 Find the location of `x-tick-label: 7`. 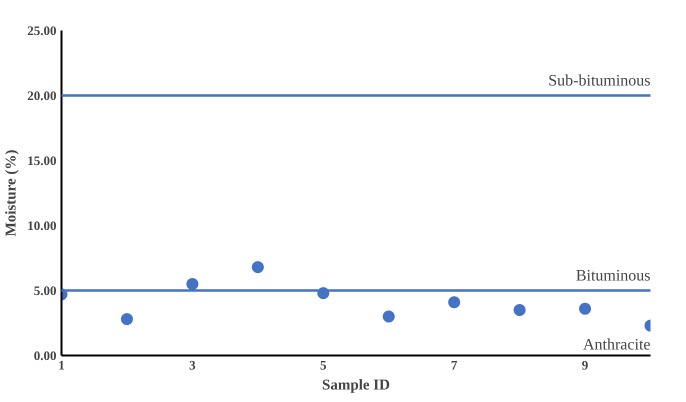

x-tick-label: 7 is located at coordinates (454, 365).